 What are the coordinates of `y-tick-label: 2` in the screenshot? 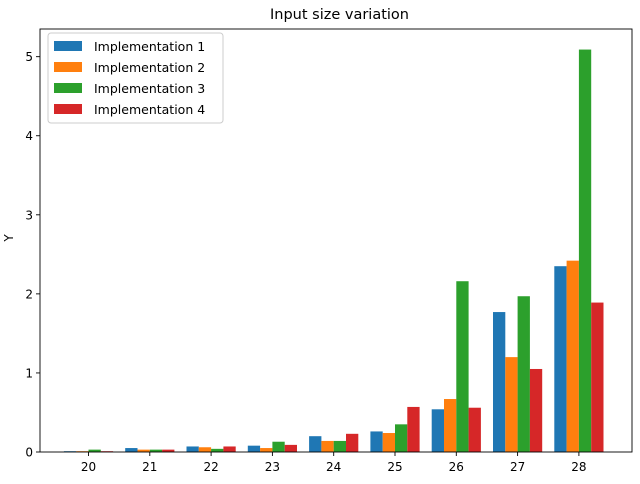 It's located at (29, 294).